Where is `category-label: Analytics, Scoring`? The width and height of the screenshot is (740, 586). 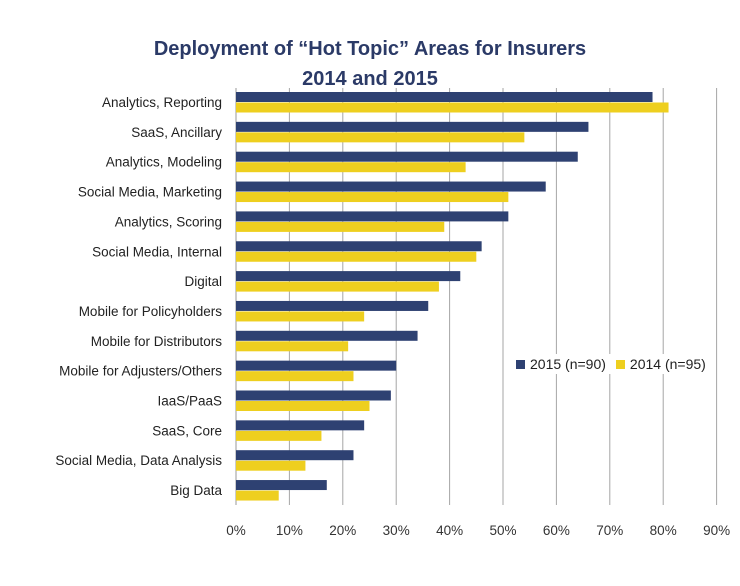
category-label: Analytics, Scoring is located at coordinates (168, 221).